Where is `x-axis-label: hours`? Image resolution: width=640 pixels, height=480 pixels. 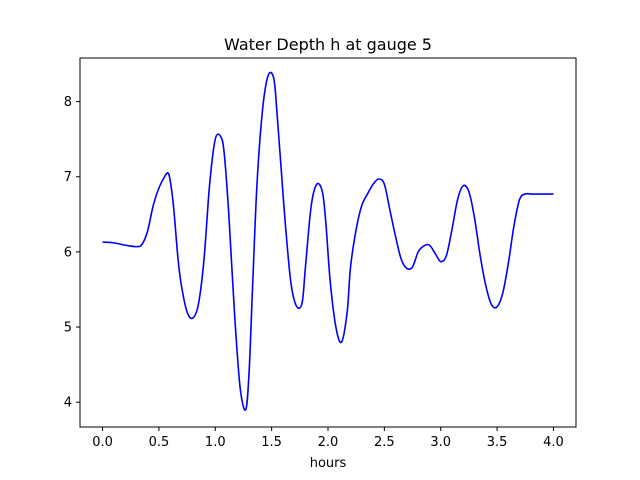 x-axis-label: hours is located at coordinates (328, 463).